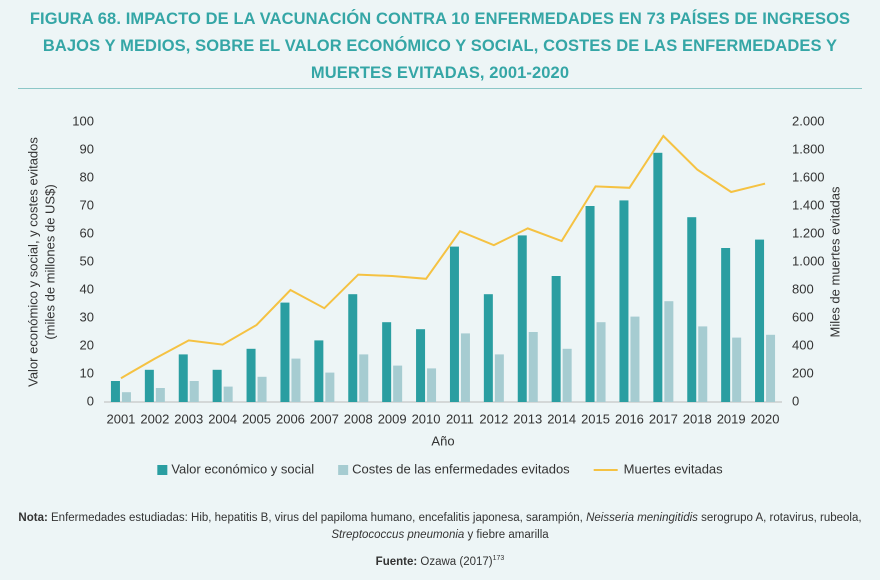 The width and height of the screenshot is (880, 580). What do you see at coordinates (795, 400) in the screenshot?
I see `y2-tick-label: 0` at bounding box center [795, 400].